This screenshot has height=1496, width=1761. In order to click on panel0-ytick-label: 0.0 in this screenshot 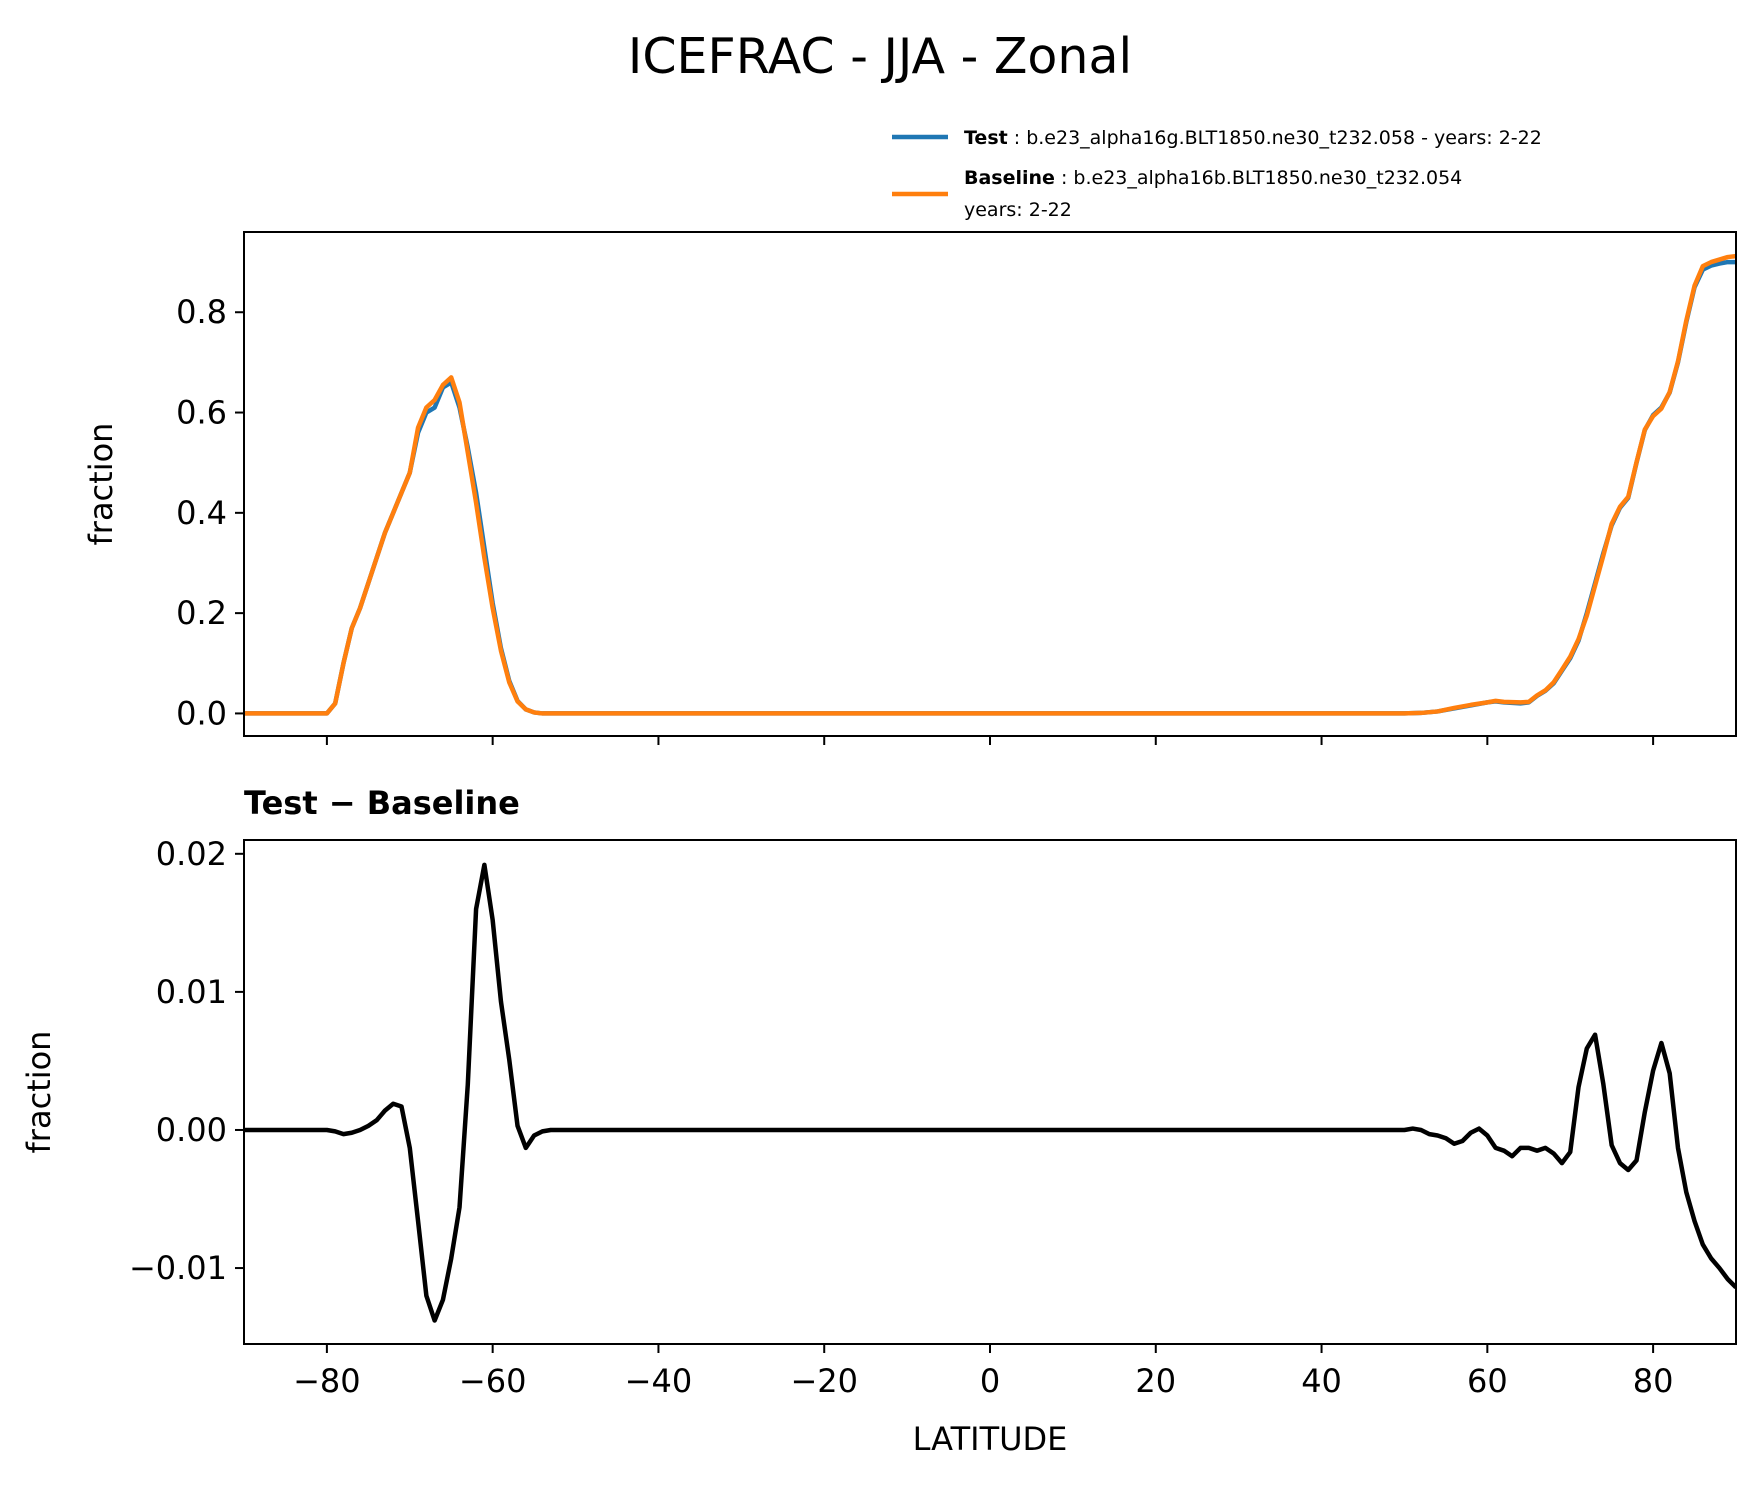, I will do `click(201, 713)`.